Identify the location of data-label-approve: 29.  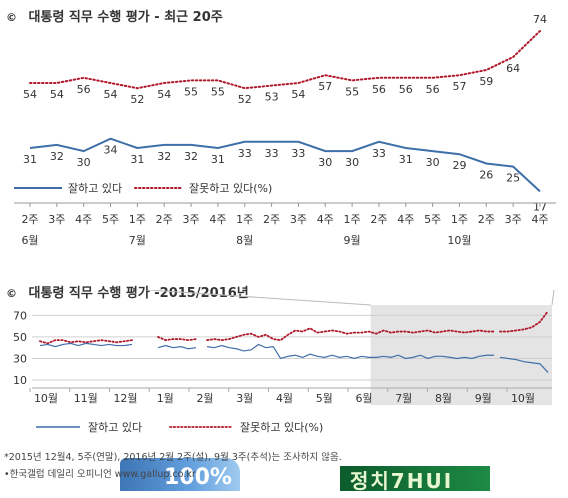
(459, 165).